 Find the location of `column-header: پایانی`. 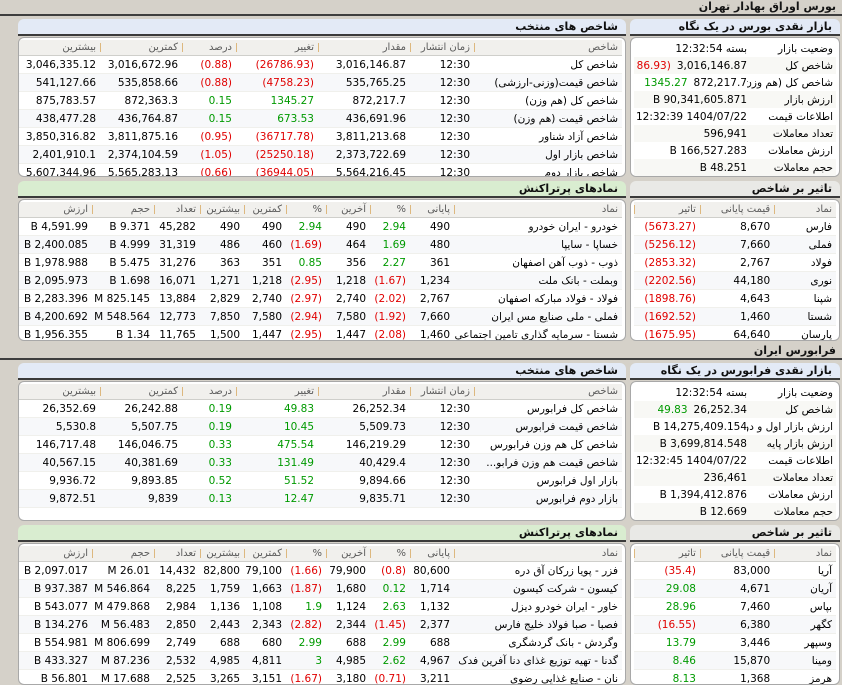

column-header: پایانی is located at coordinates (432, 554).